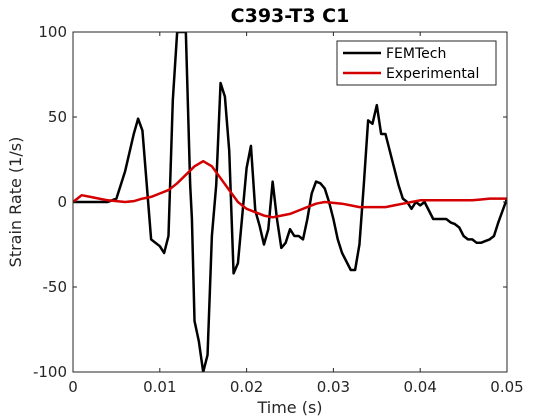 This screenshot has height=420, width=560. I want to click on x-axis-label: Time (s), so click(289, 407).